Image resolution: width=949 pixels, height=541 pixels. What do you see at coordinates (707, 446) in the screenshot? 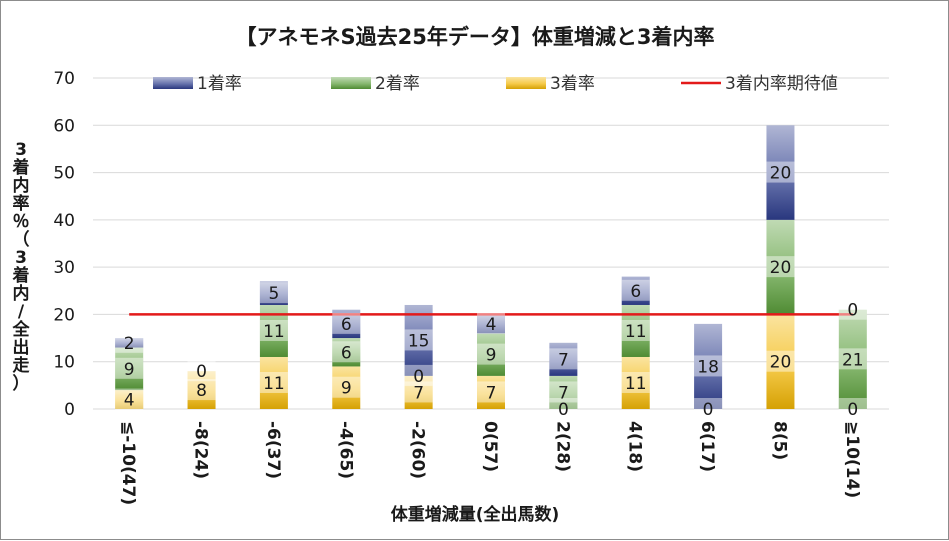
I see `x-tick-label: 6(17)` at bounding box center [707, 446].